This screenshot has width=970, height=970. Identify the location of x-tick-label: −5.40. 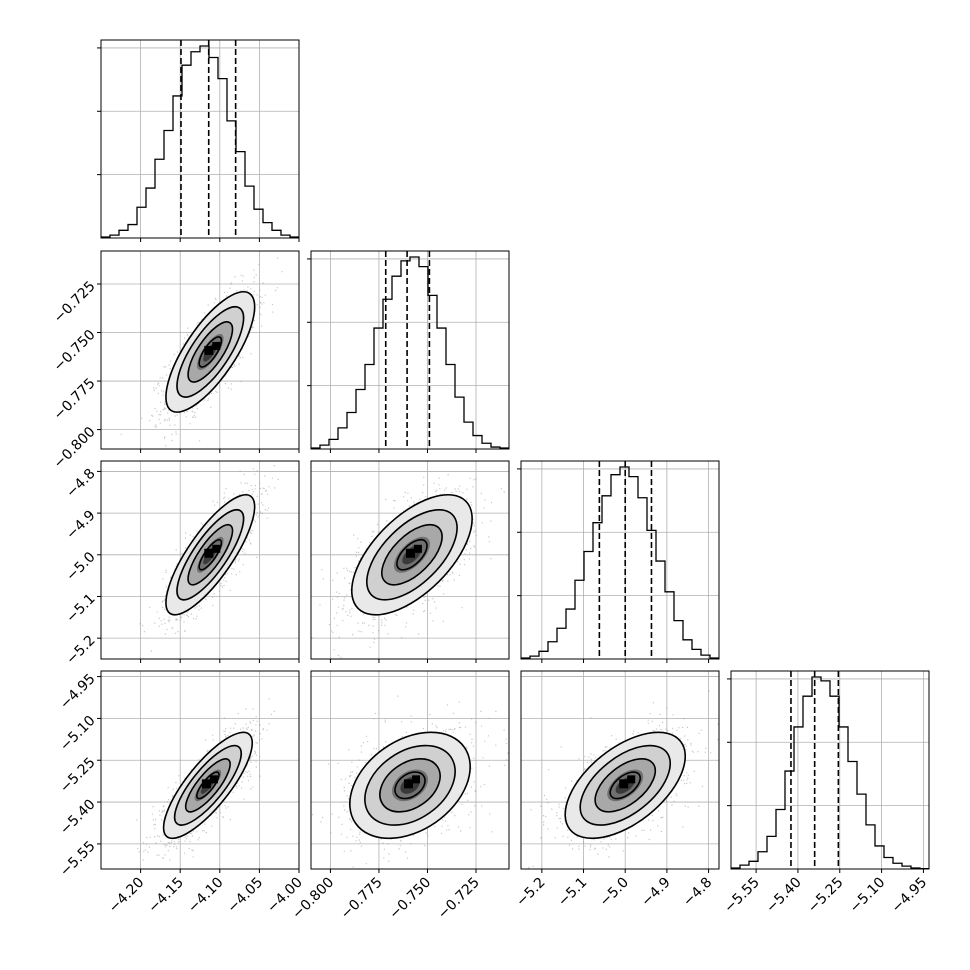
(784, 896).